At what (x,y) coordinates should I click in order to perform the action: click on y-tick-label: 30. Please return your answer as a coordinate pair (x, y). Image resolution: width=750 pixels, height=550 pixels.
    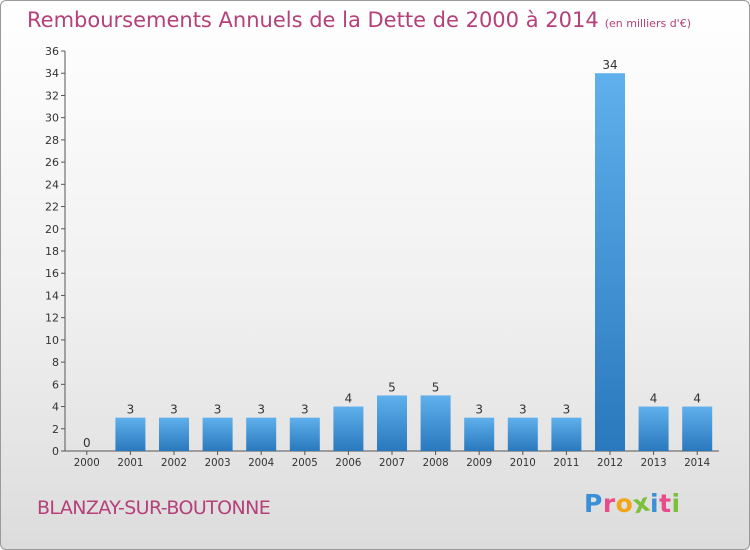
    Looking at the image, I should click on (52, 118).